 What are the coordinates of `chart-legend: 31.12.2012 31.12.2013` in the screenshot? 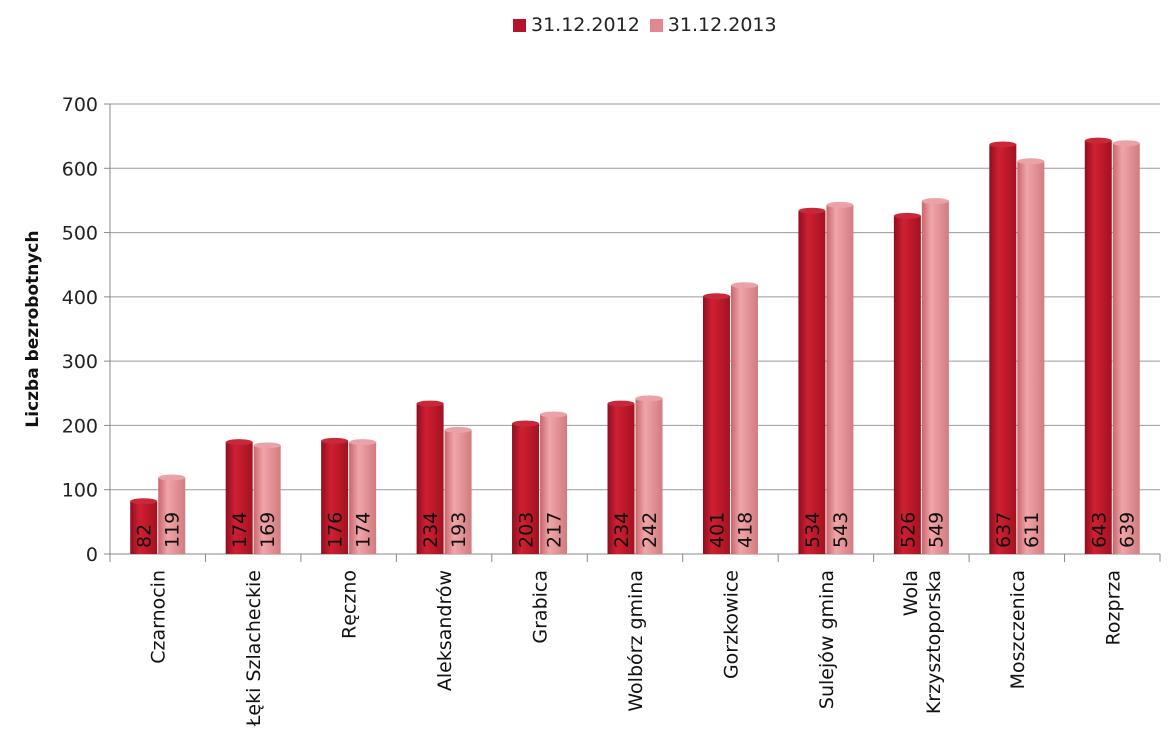 It's located at (650, 25).